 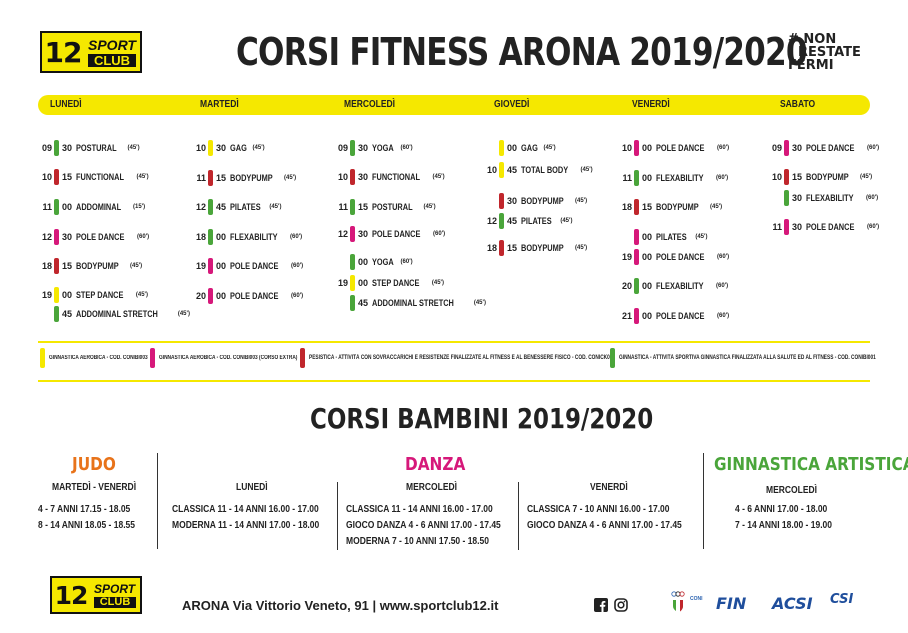 What do you see at coordinates (93, 237) in the screenshot?
I see `schedule-entry: 12 30 POLE DANCE (60')` at bounding box center [93, 237].